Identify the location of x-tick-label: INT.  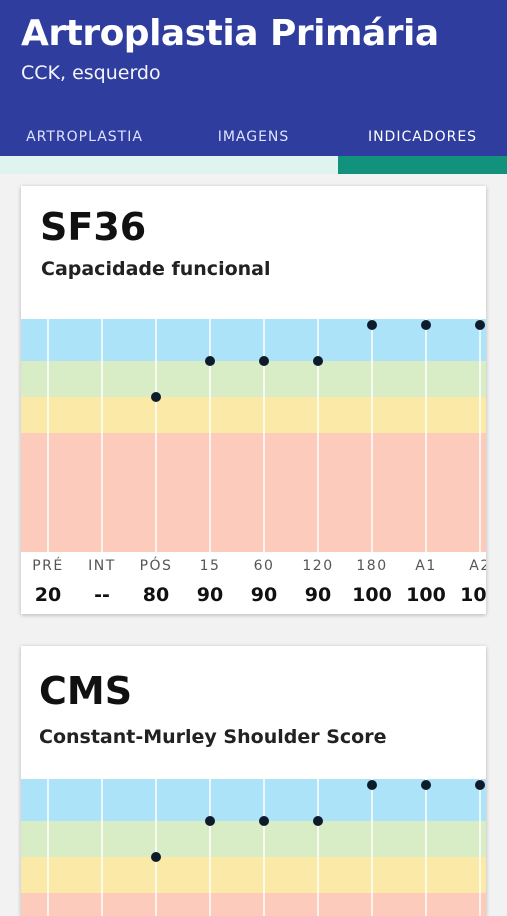
(102, 566).